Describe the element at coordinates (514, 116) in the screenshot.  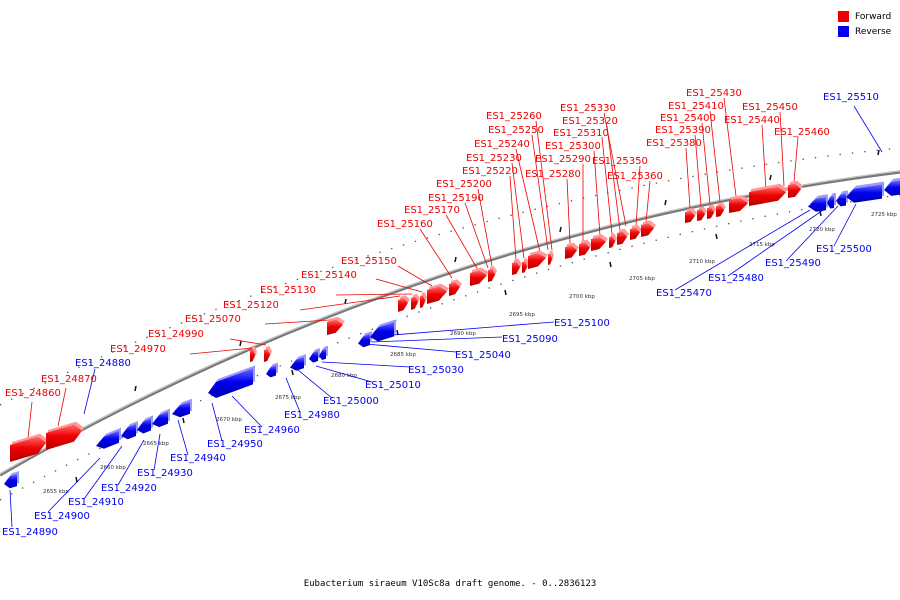
I see `forward-gene-label: ES1_25260` at that location.